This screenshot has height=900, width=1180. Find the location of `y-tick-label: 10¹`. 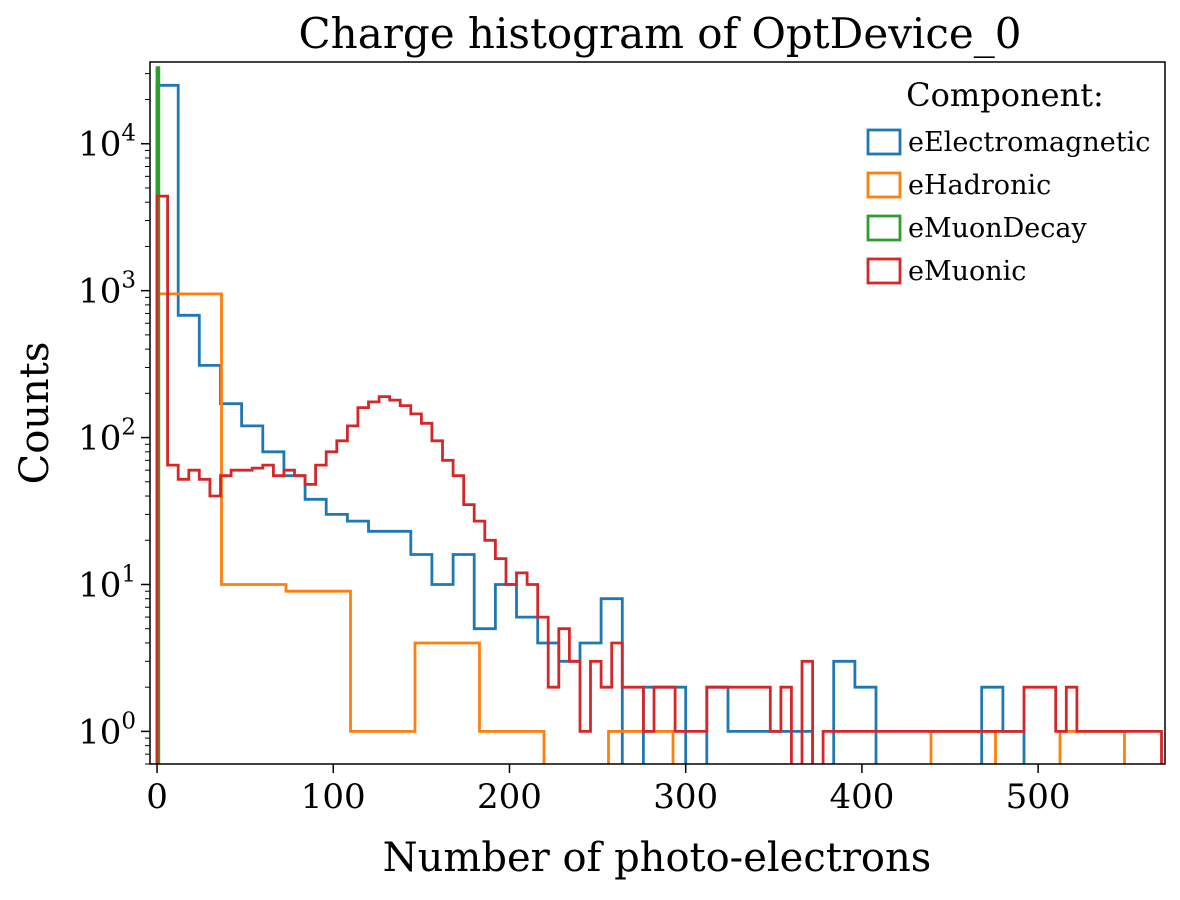

y-tick-label: 10¹ is located at coordinates (107, 583).